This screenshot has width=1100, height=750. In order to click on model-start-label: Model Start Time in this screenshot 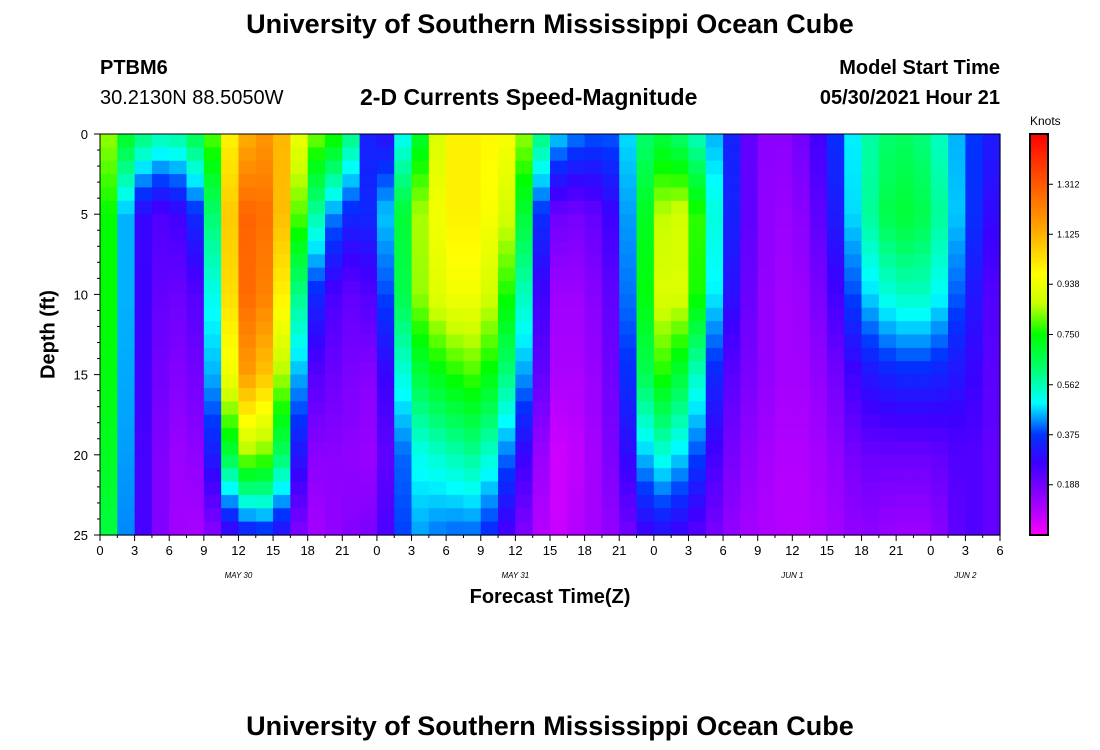, I will do `click(919, 68)`.